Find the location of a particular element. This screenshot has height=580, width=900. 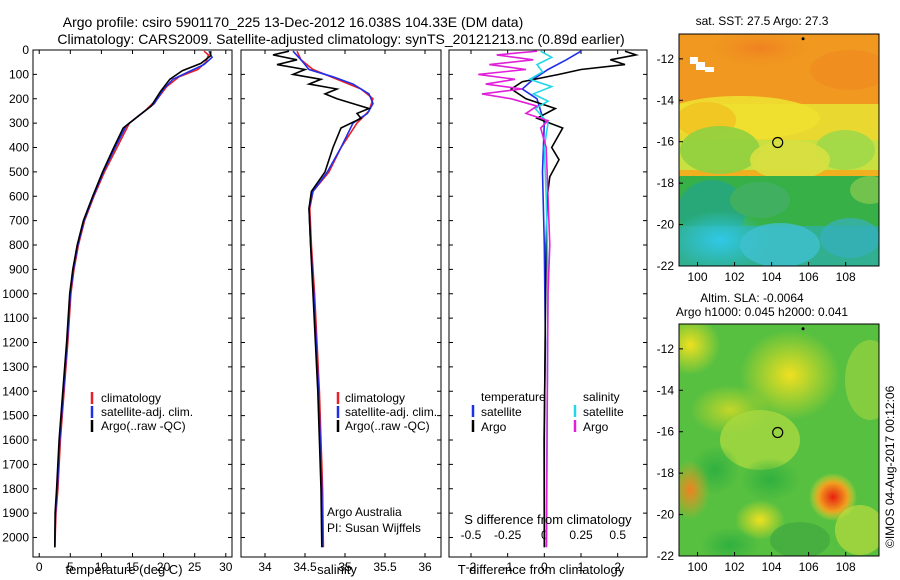

legend-label-t-argo: Argo is located at coordinates (494, 427).